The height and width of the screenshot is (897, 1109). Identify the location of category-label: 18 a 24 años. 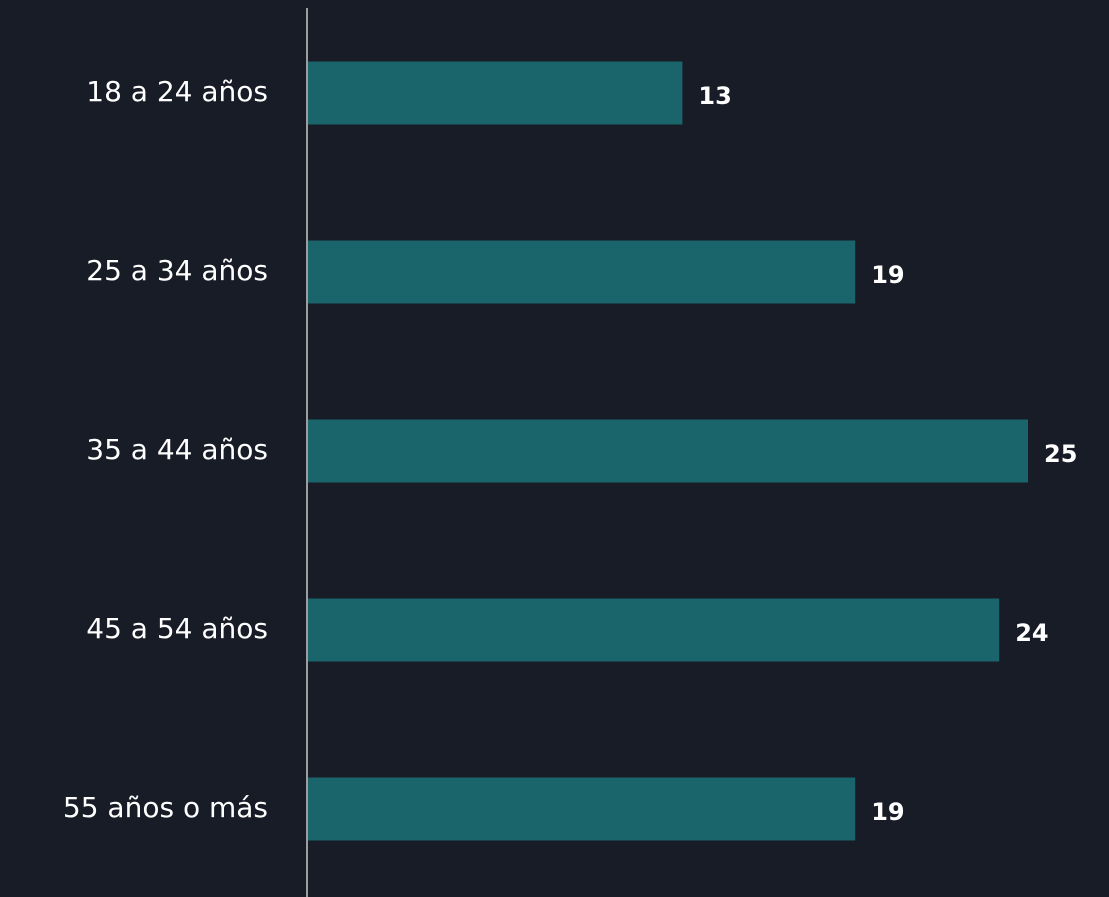
(177, 91).